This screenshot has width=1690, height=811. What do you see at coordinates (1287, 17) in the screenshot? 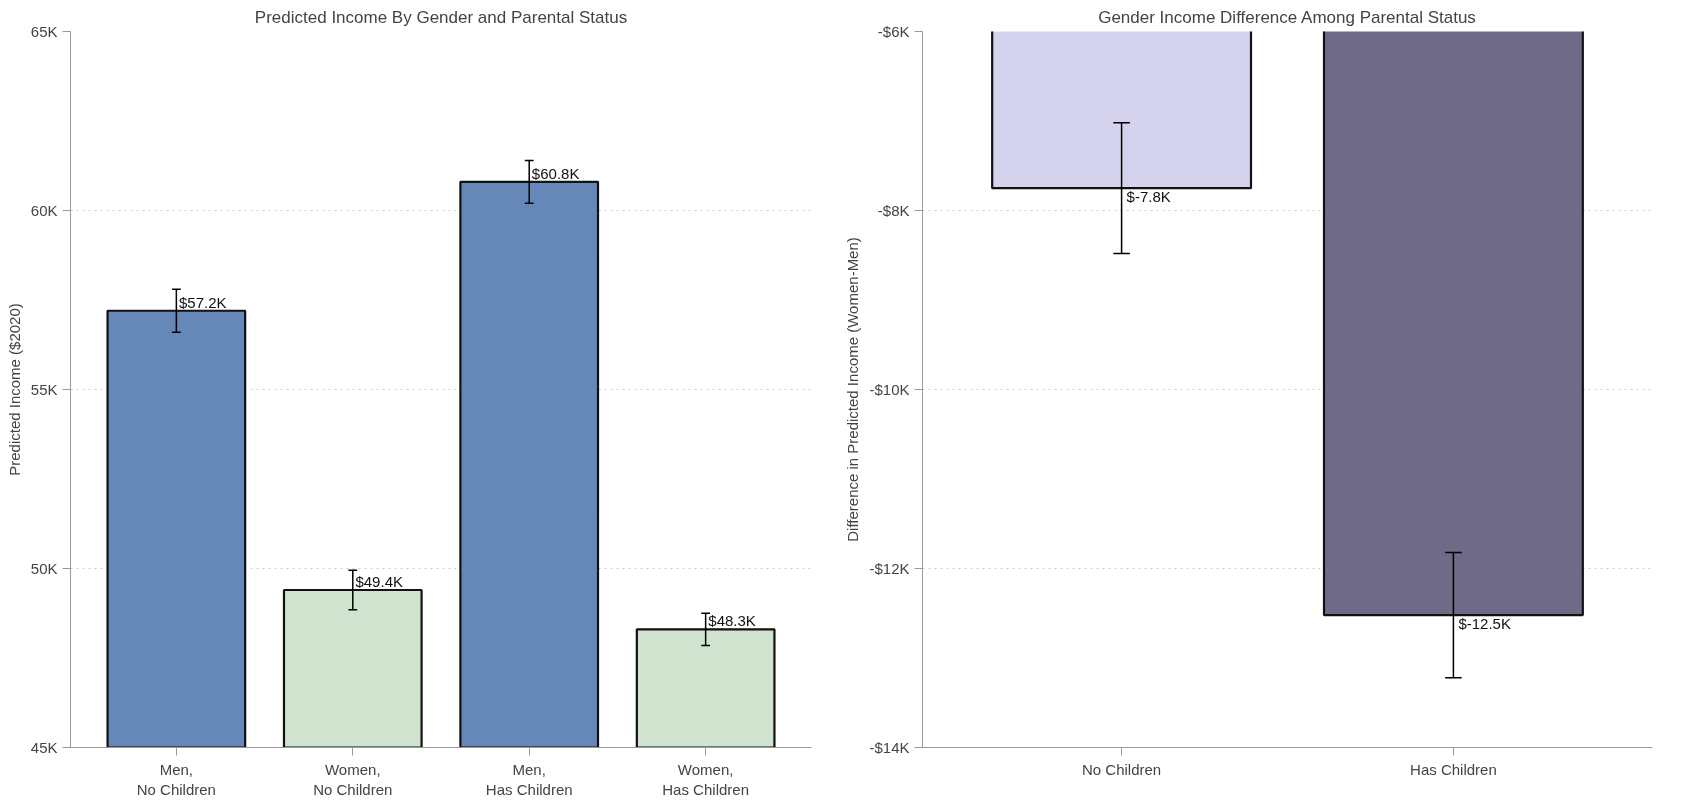
I see `chart-title: Gender Income Difference Among Parental Status` at bounding box center [1287, 17].